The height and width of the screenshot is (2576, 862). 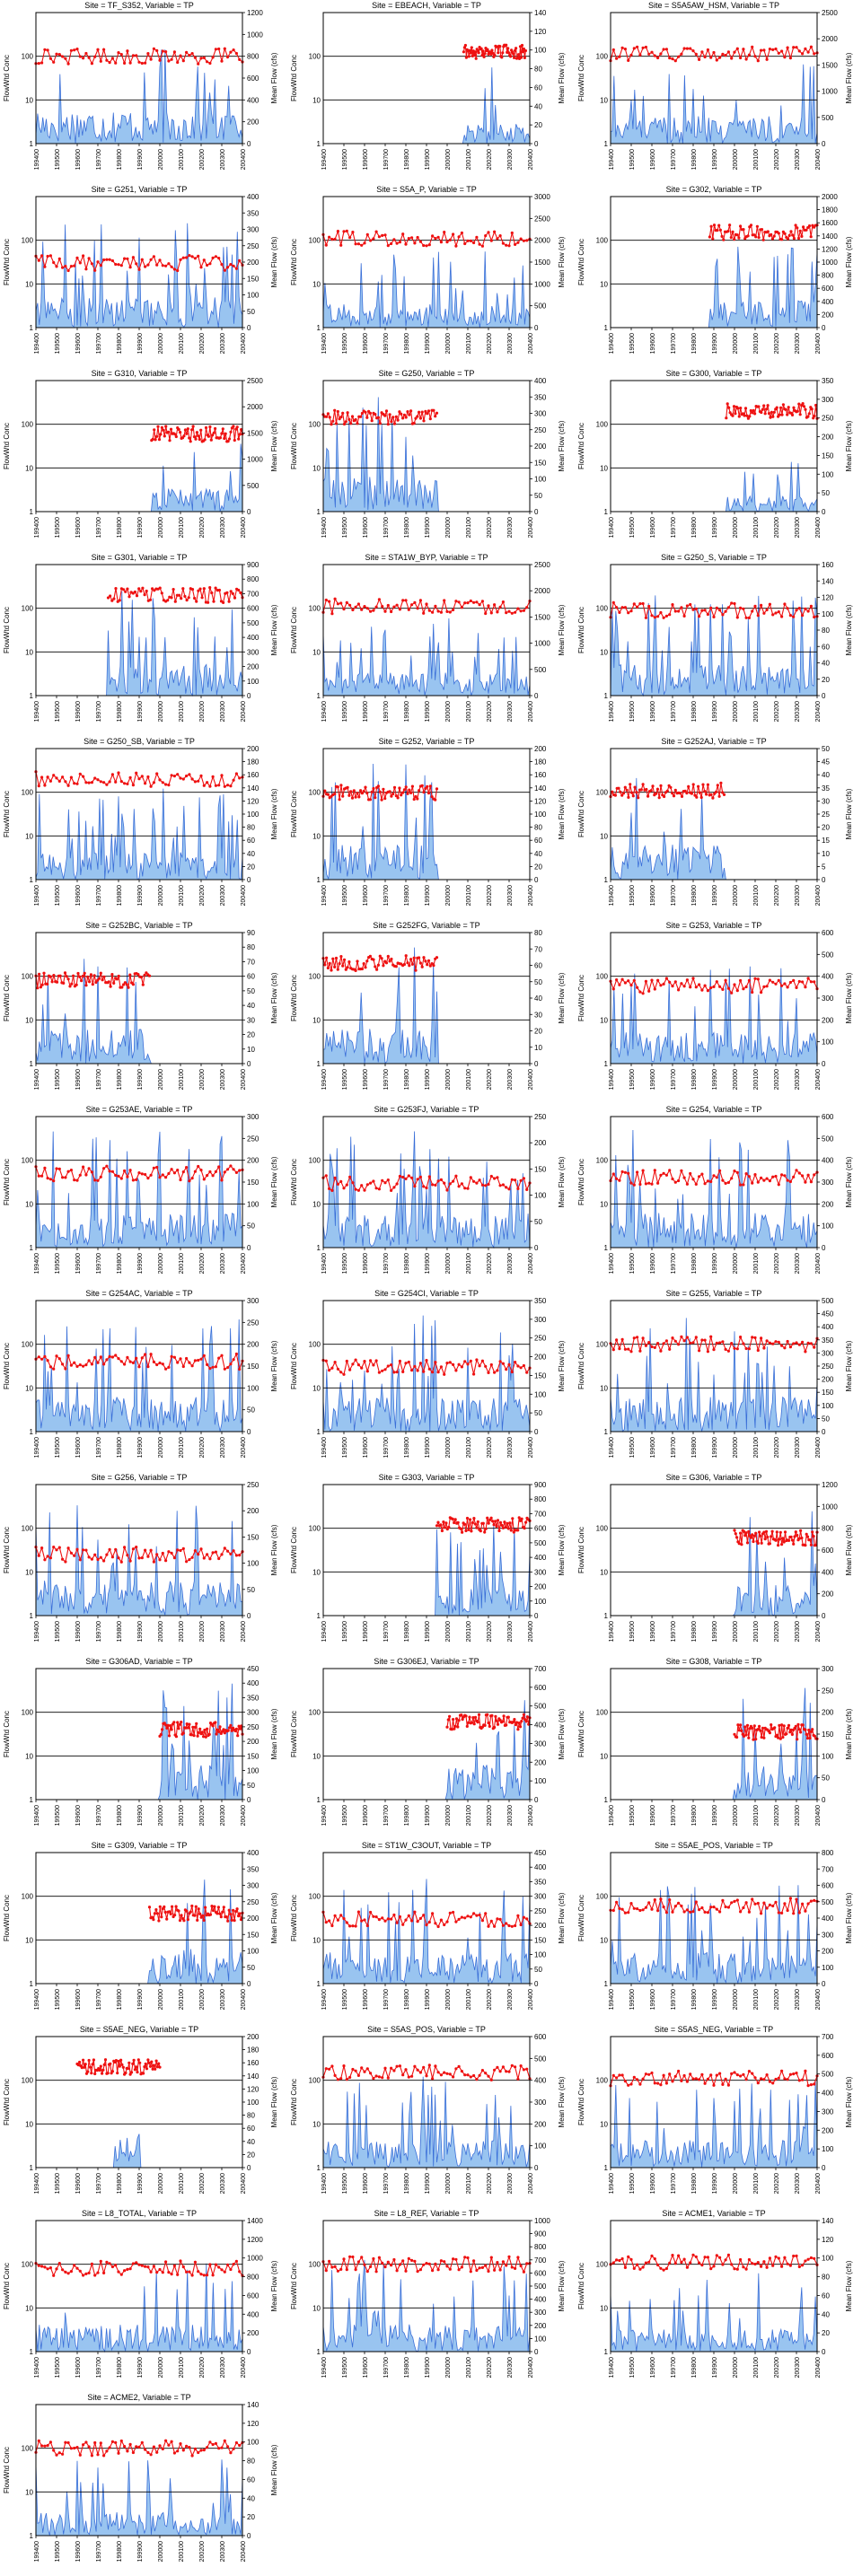 I want to click on right-tick-label: 900, so click(x=253, y=565).